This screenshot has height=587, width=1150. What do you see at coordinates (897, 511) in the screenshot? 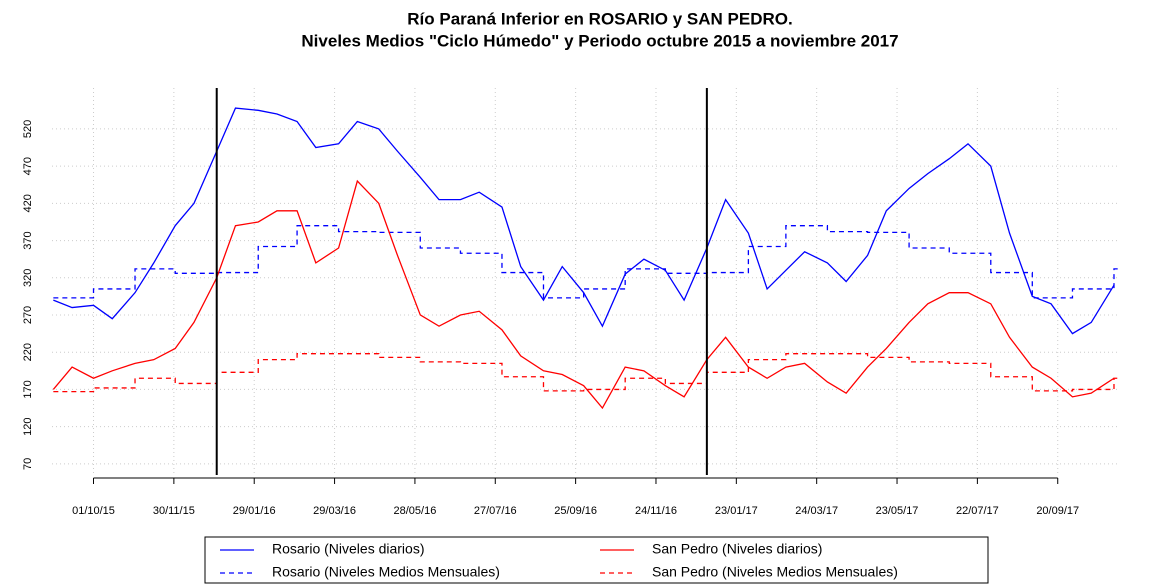
I see `x-tick-label: 23/05/17` at bounding box center [897, 511].